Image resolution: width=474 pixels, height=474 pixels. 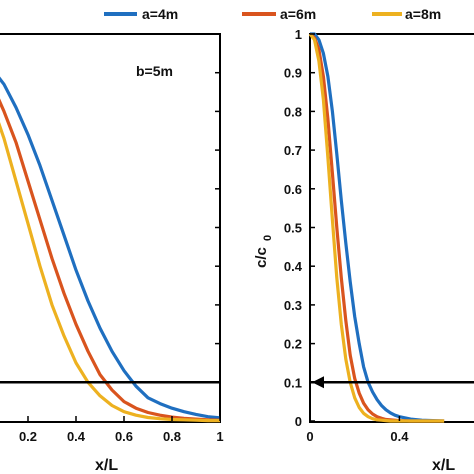 What do you see at coordinates (309, 436) in the screenshot?
I see `right-x-tick-label: 0` at bounding box center [309, 436].